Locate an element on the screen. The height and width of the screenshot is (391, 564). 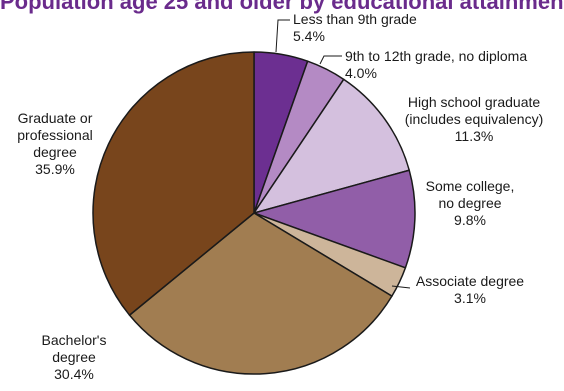
slice-category-label: Bachelor's is located at coordinates (74, 340).